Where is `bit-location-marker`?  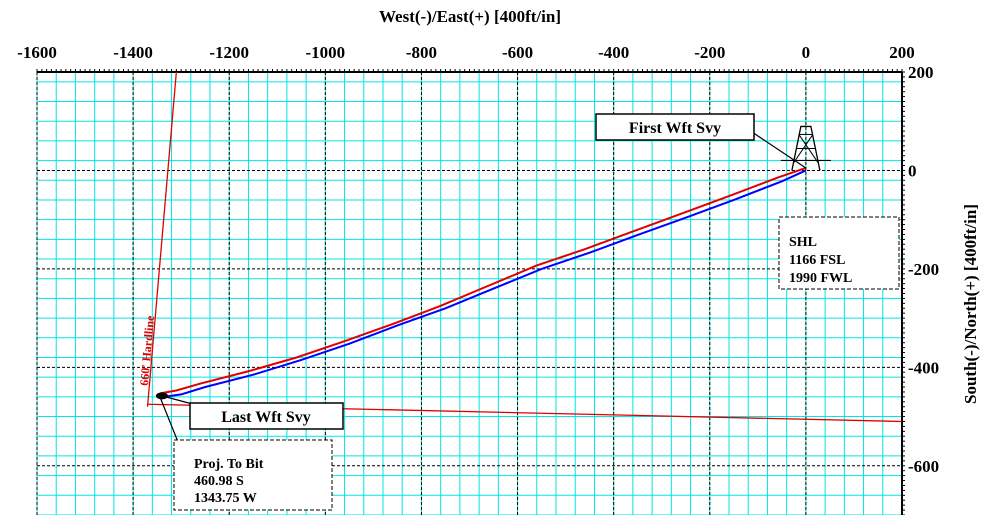 bit-location-marker is located at coordinates (161, 396).